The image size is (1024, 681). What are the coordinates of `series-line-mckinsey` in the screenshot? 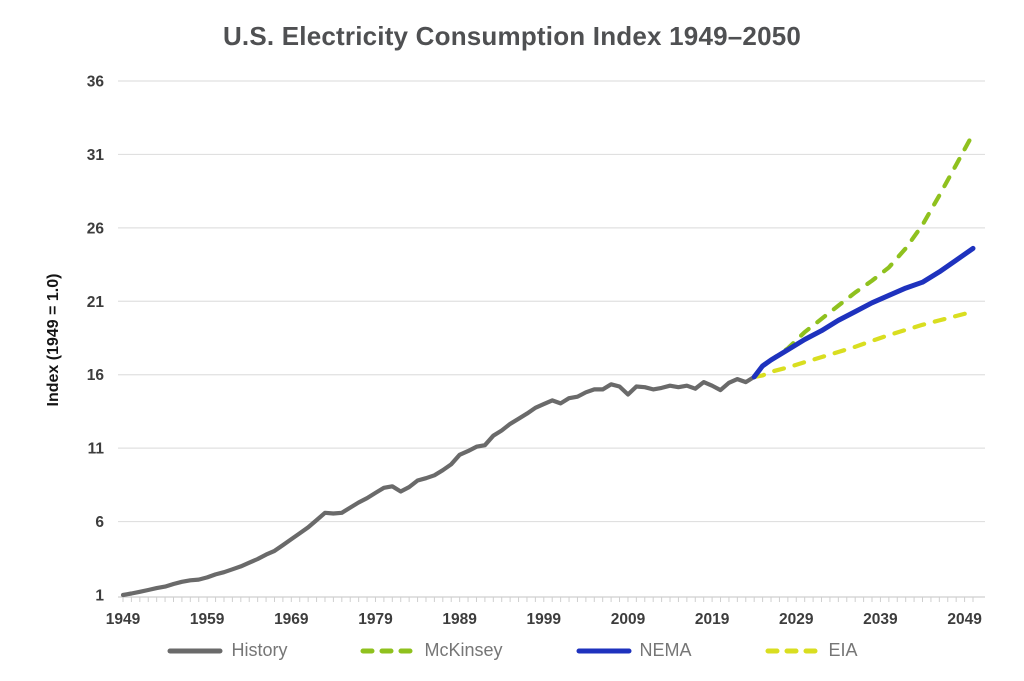 It's located at (864, 255).